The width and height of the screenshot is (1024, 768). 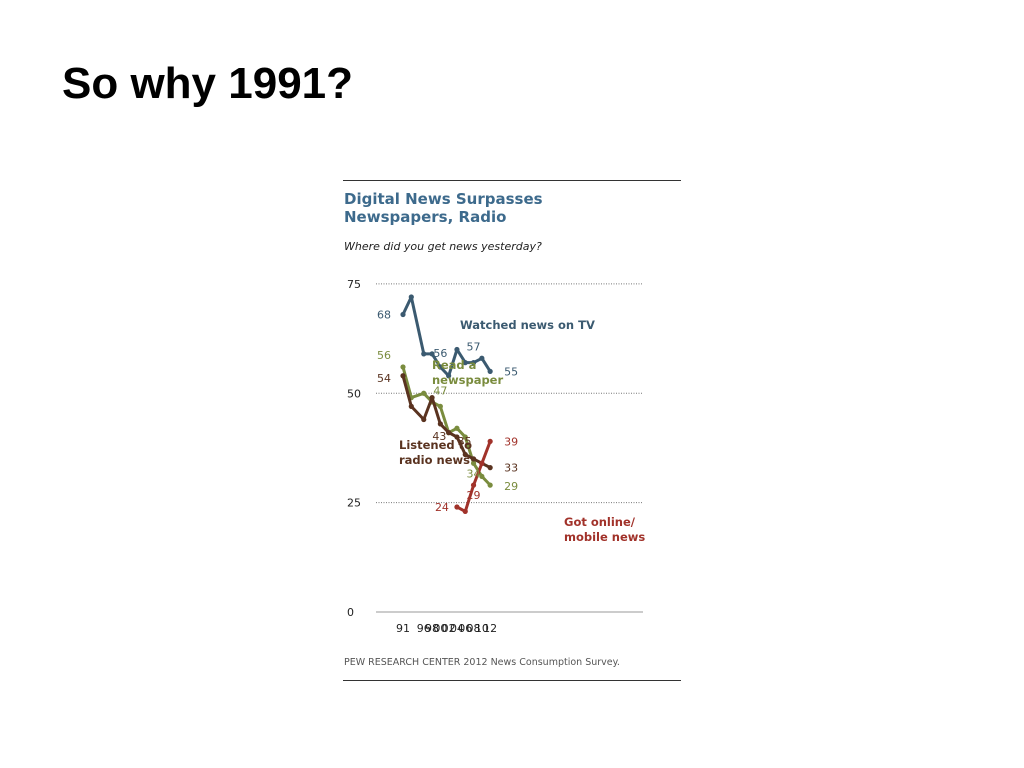 What do you see at coordinates (511, 371) in the screenshot?
I see `data-label: 55` at bounding box center [511, 371].